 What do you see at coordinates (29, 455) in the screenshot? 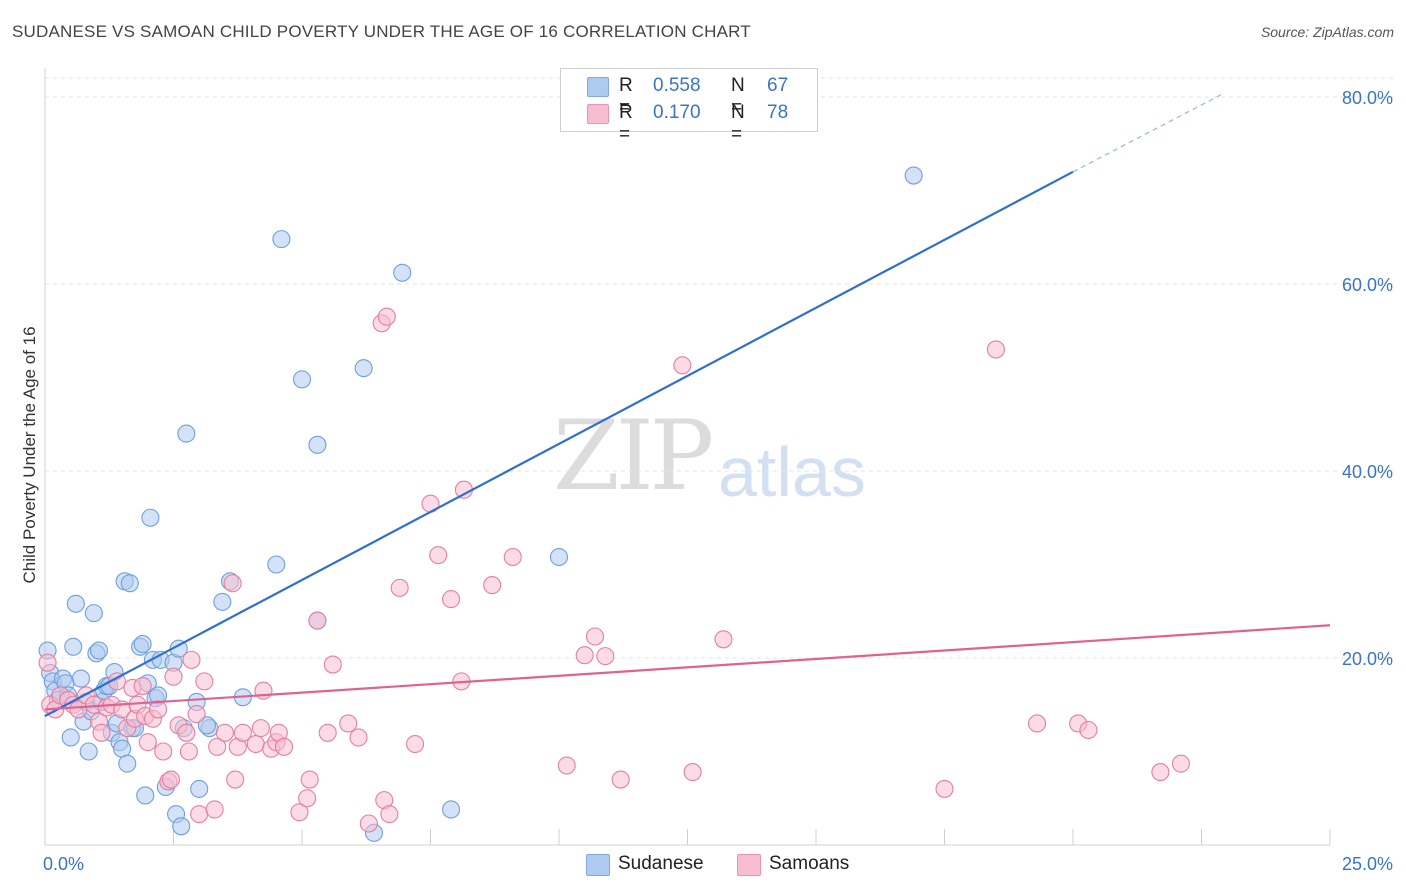
I see `y-axis-label: Child Poverty Under the Age of 16` at bounding box center [29, 455].